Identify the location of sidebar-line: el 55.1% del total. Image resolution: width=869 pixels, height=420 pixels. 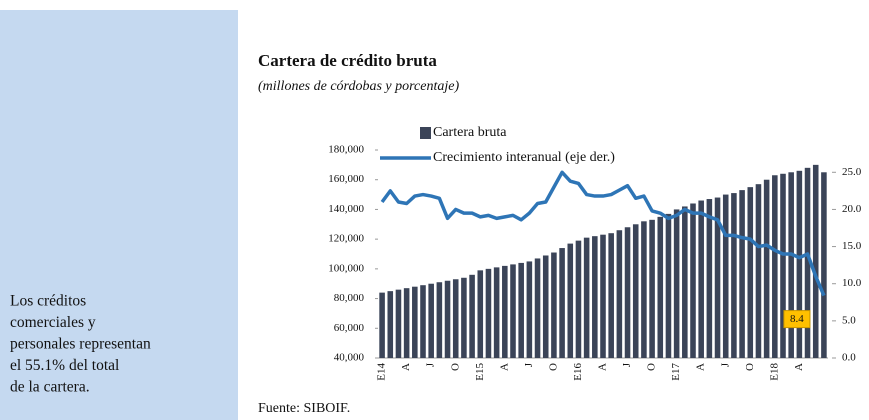
(64, 365).